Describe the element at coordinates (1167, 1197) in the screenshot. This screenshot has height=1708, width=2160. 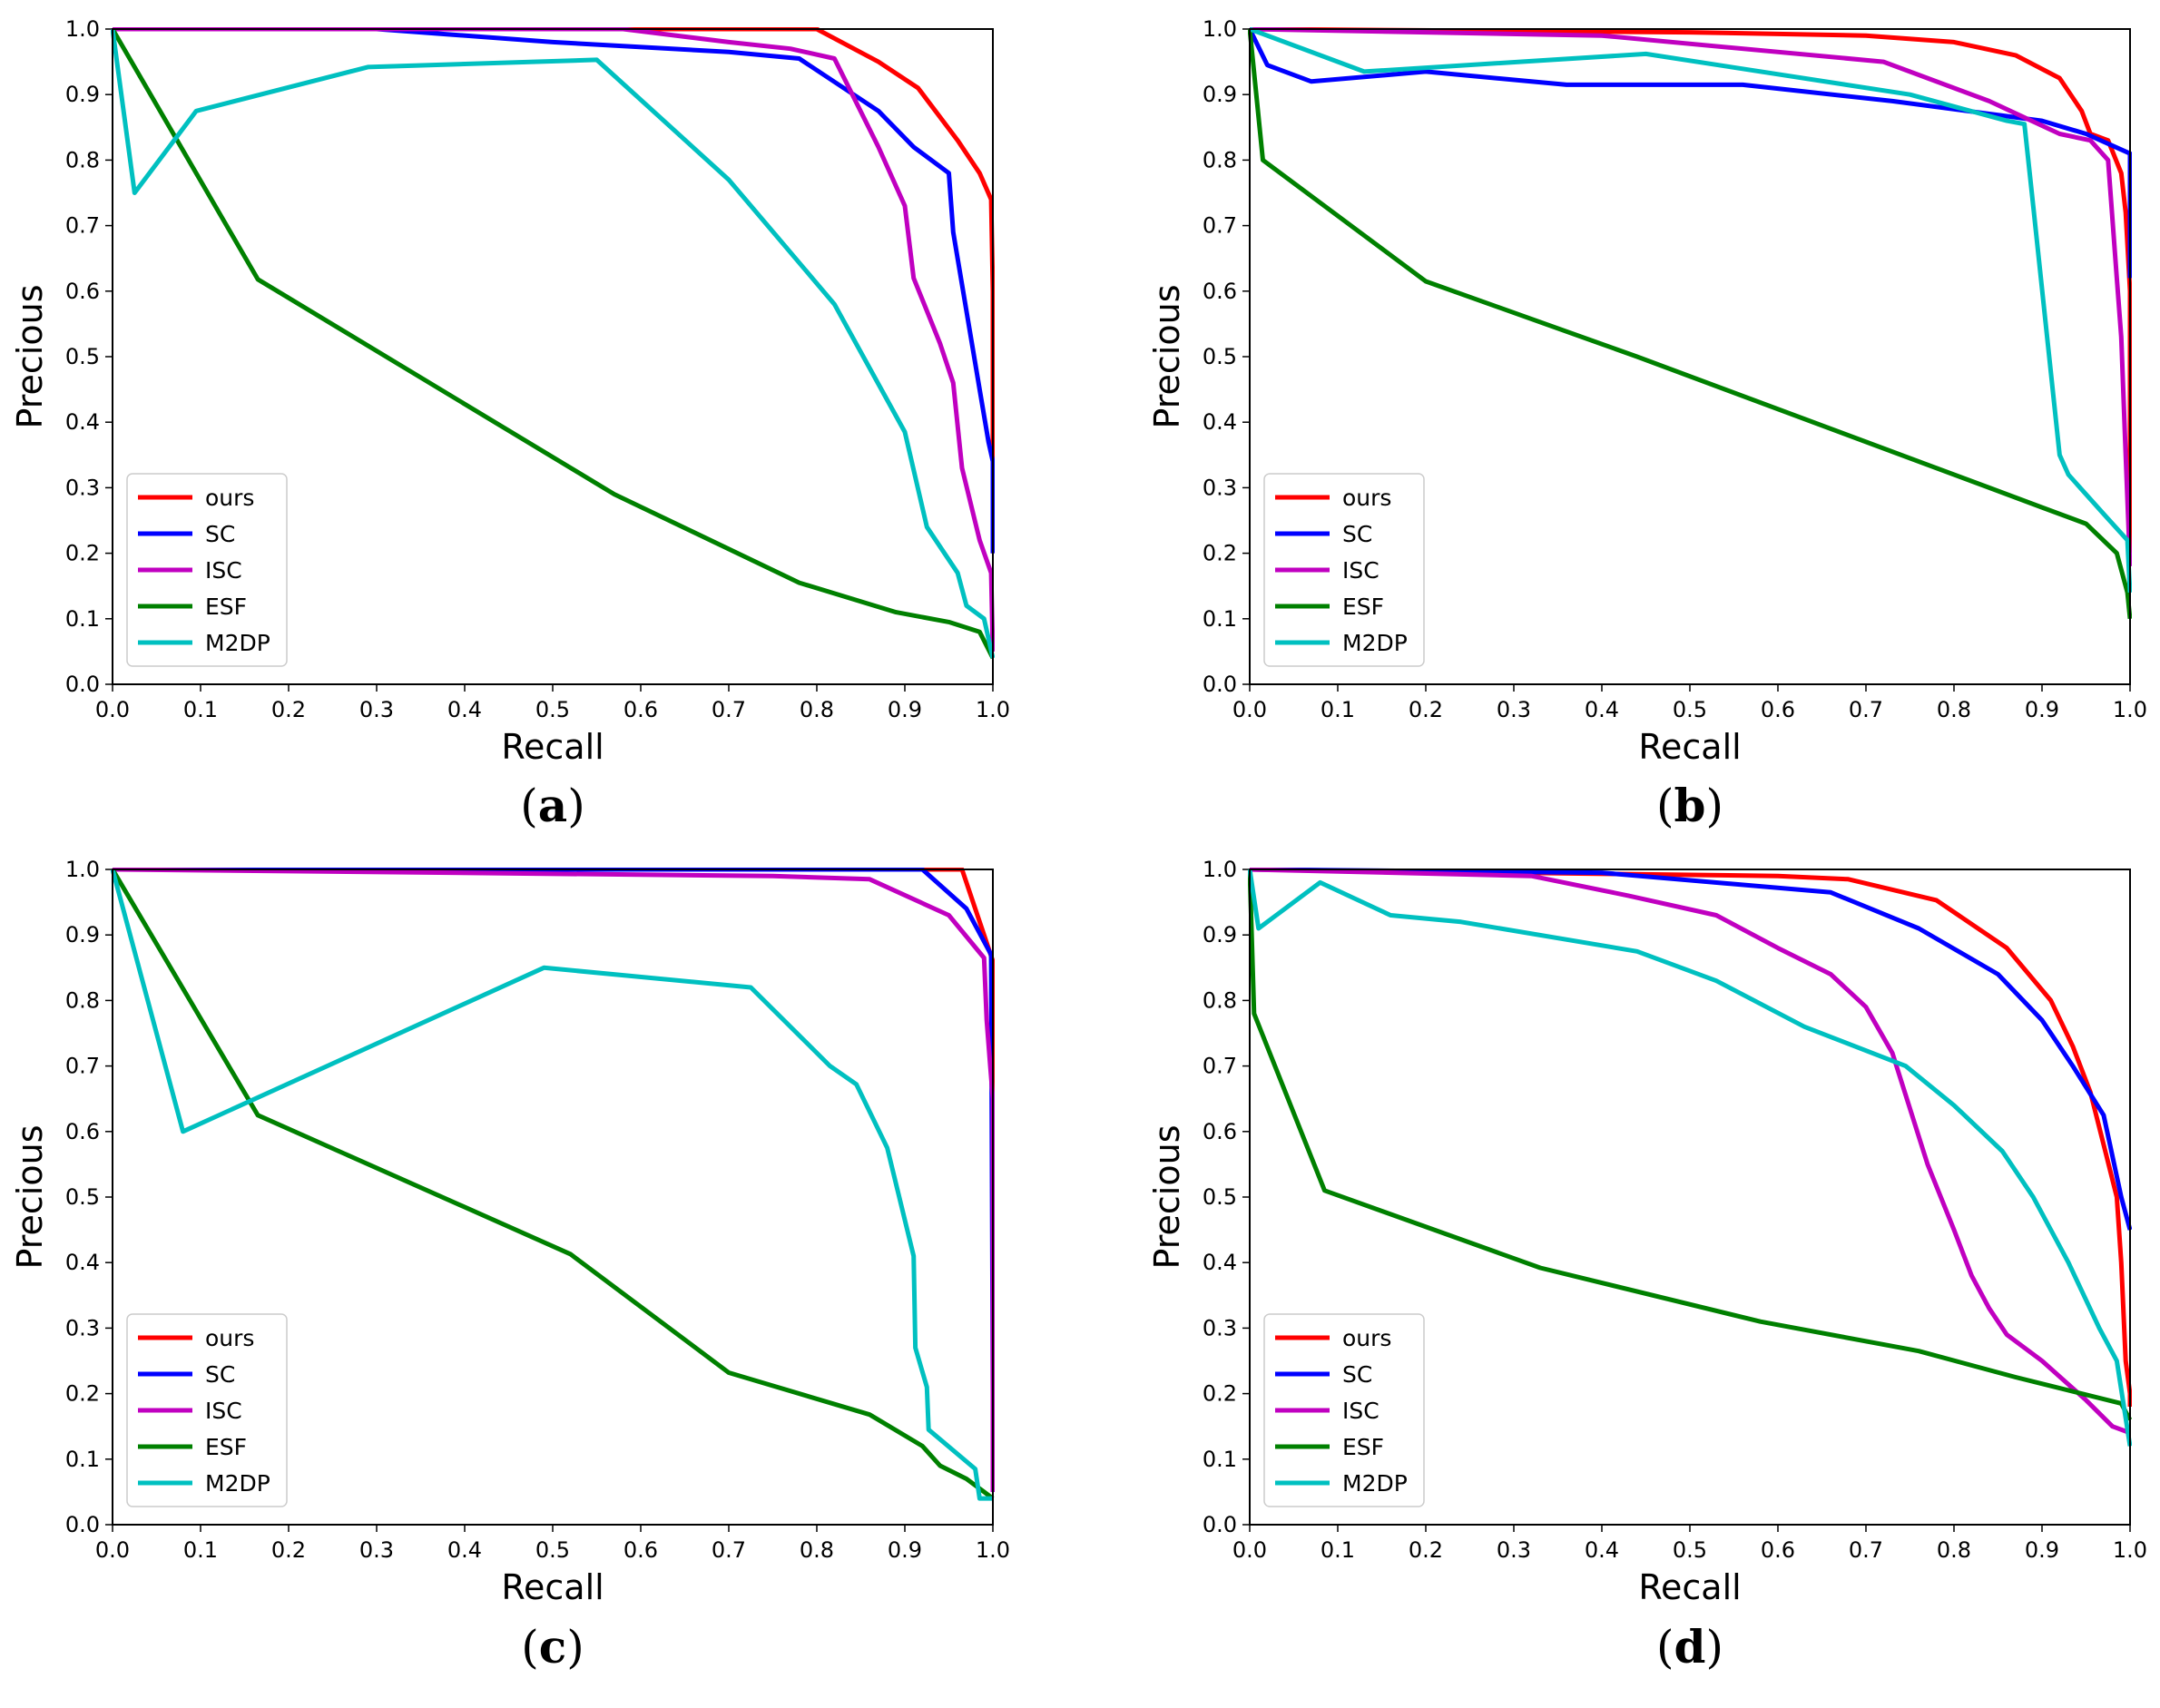
I see `y-axis-label: Precious` at that location.